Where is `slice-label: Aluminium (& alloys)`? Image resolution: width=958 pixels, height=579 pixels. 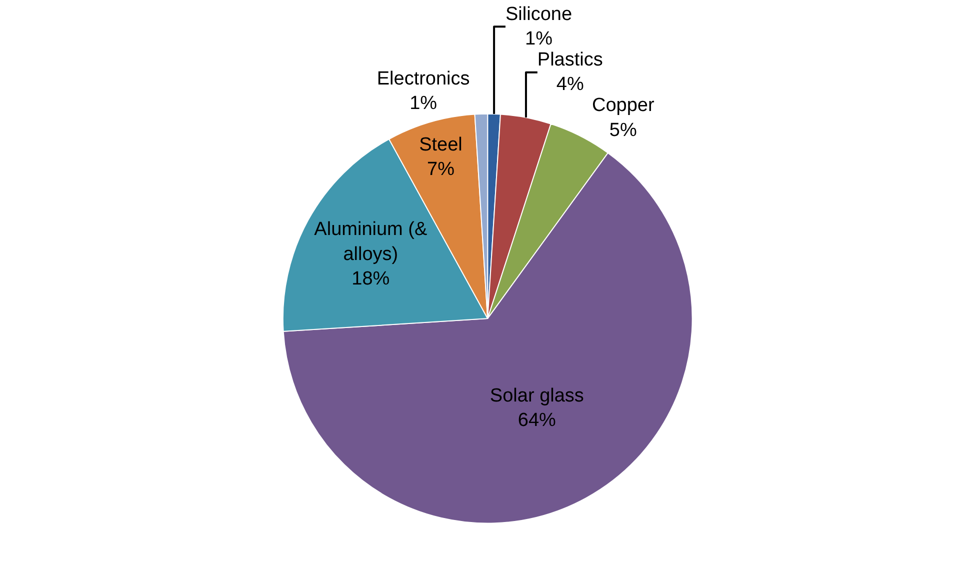
slice-label: Aluminium (& alloys) is located at coordinates (371, 242).